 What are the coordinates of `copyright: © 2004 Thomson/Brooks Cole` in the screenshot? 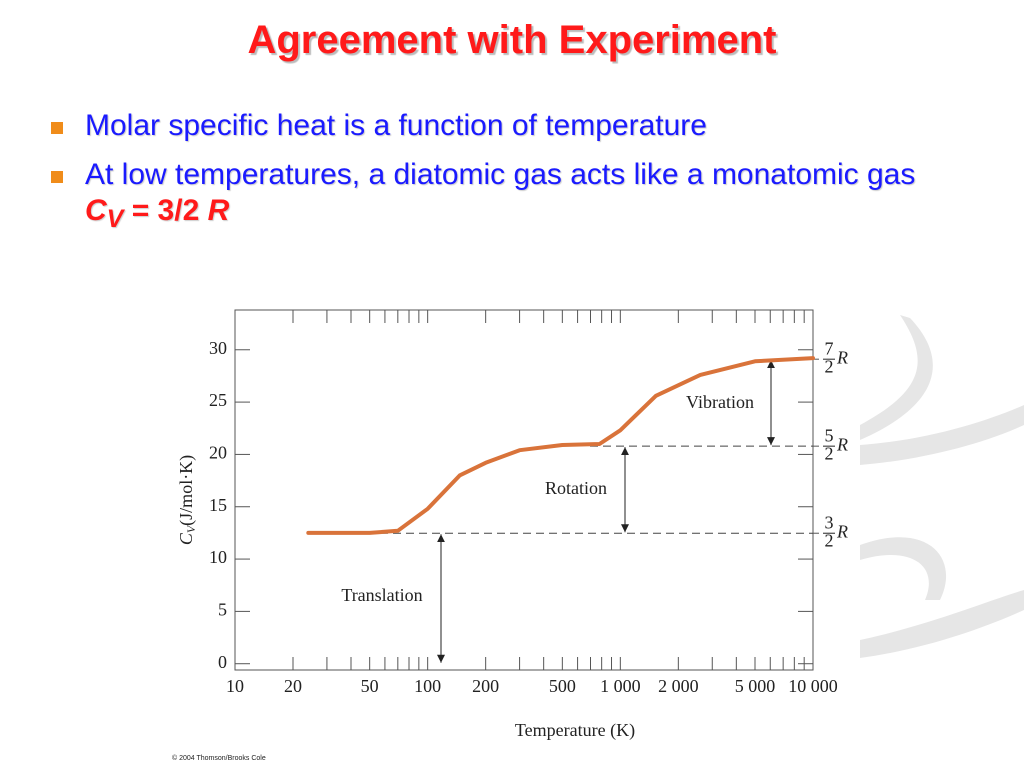 It's located at (219, 758).